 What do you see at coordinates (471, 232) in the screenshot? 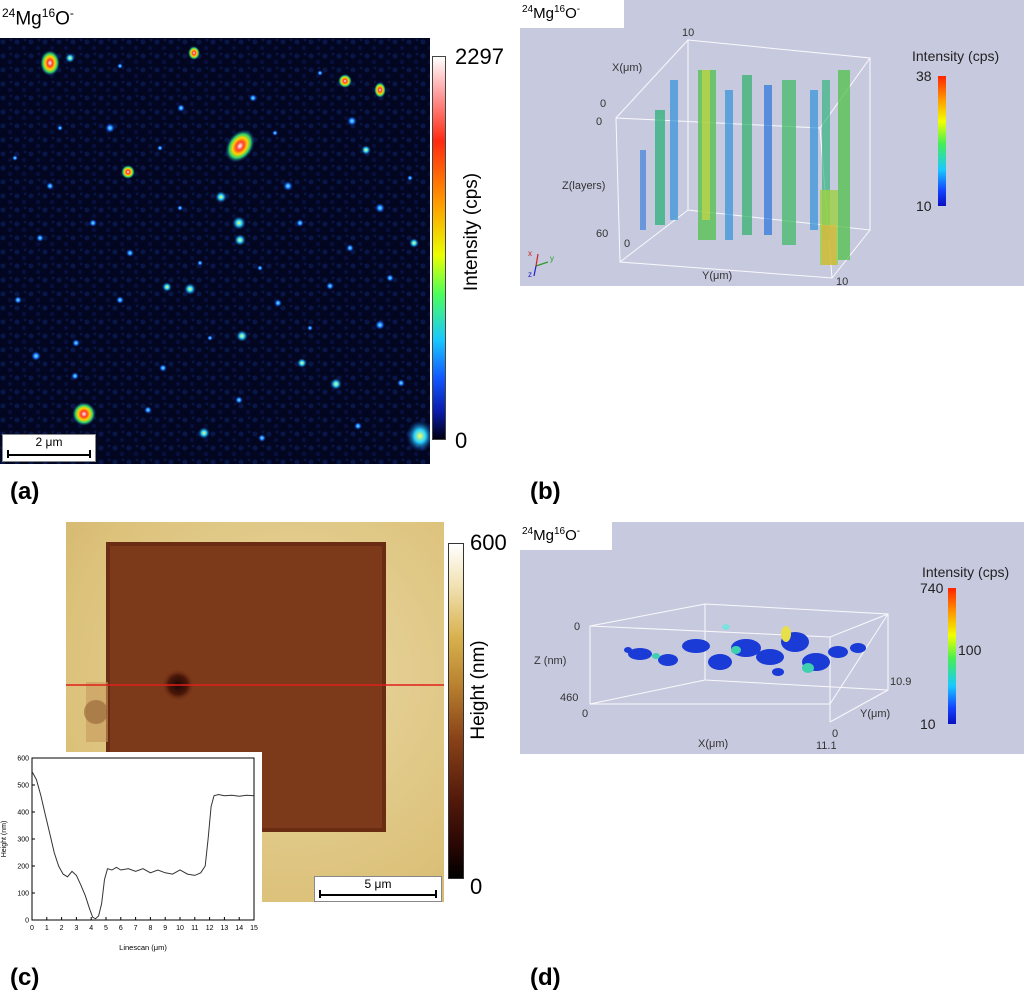
I see `panel-a-colorbar-title: Intensity (cps)` at bounding box center [471, 232].